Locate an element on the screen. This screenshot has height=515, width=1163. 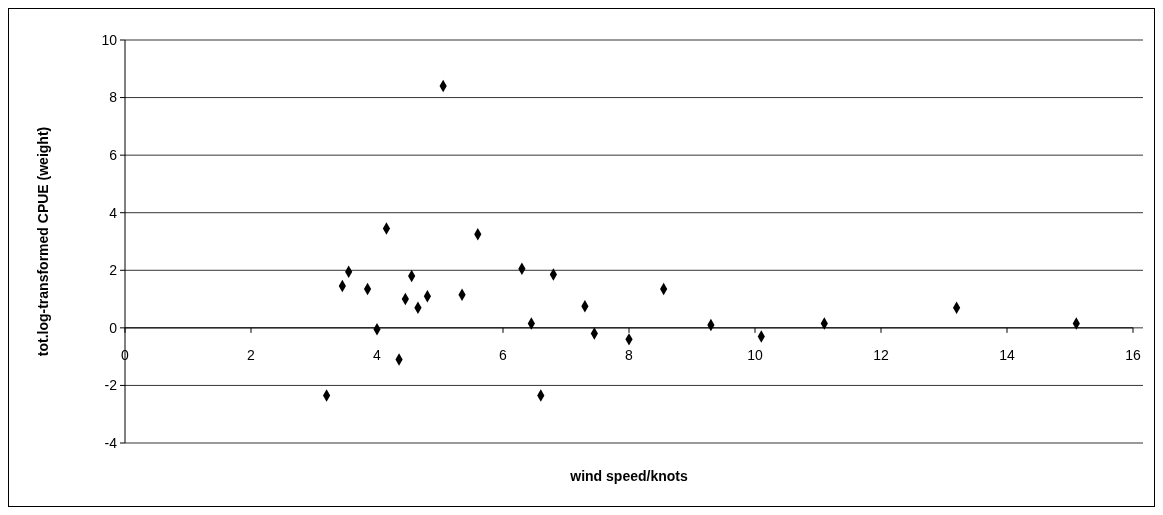
x-tick-label: 16 is located at coordinates (1133, 354).